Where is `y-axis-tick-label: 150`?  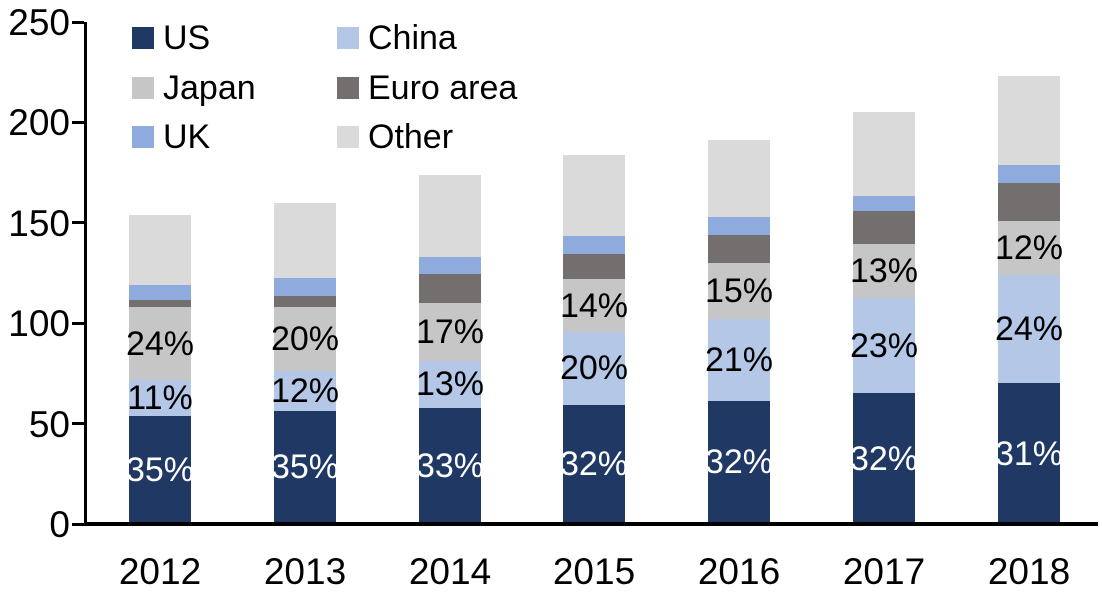 y-axis-tick-label: 150 is located at coordinates (39, 223).